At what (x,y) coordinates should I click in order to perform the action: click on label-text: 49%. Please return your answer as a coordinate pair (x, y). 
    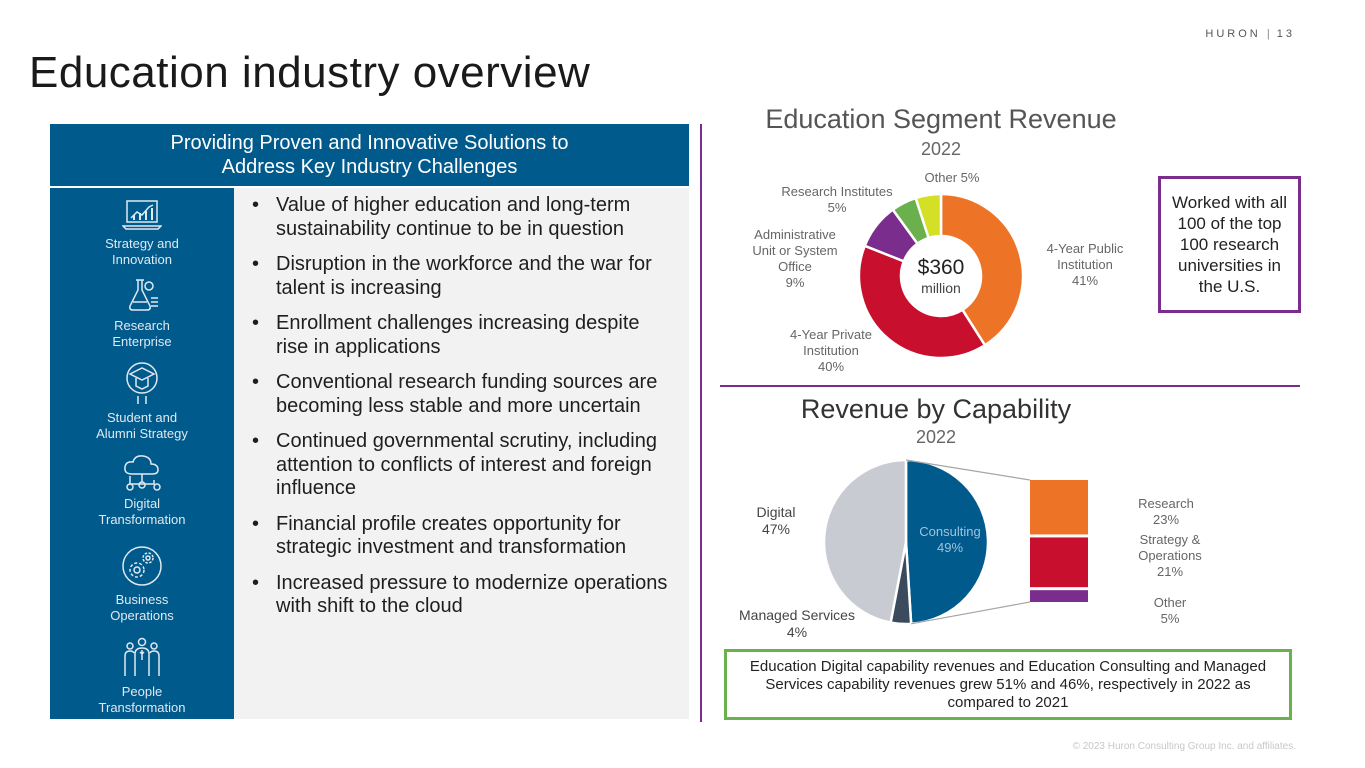
    Looking at the image, I should click on (950, 547).